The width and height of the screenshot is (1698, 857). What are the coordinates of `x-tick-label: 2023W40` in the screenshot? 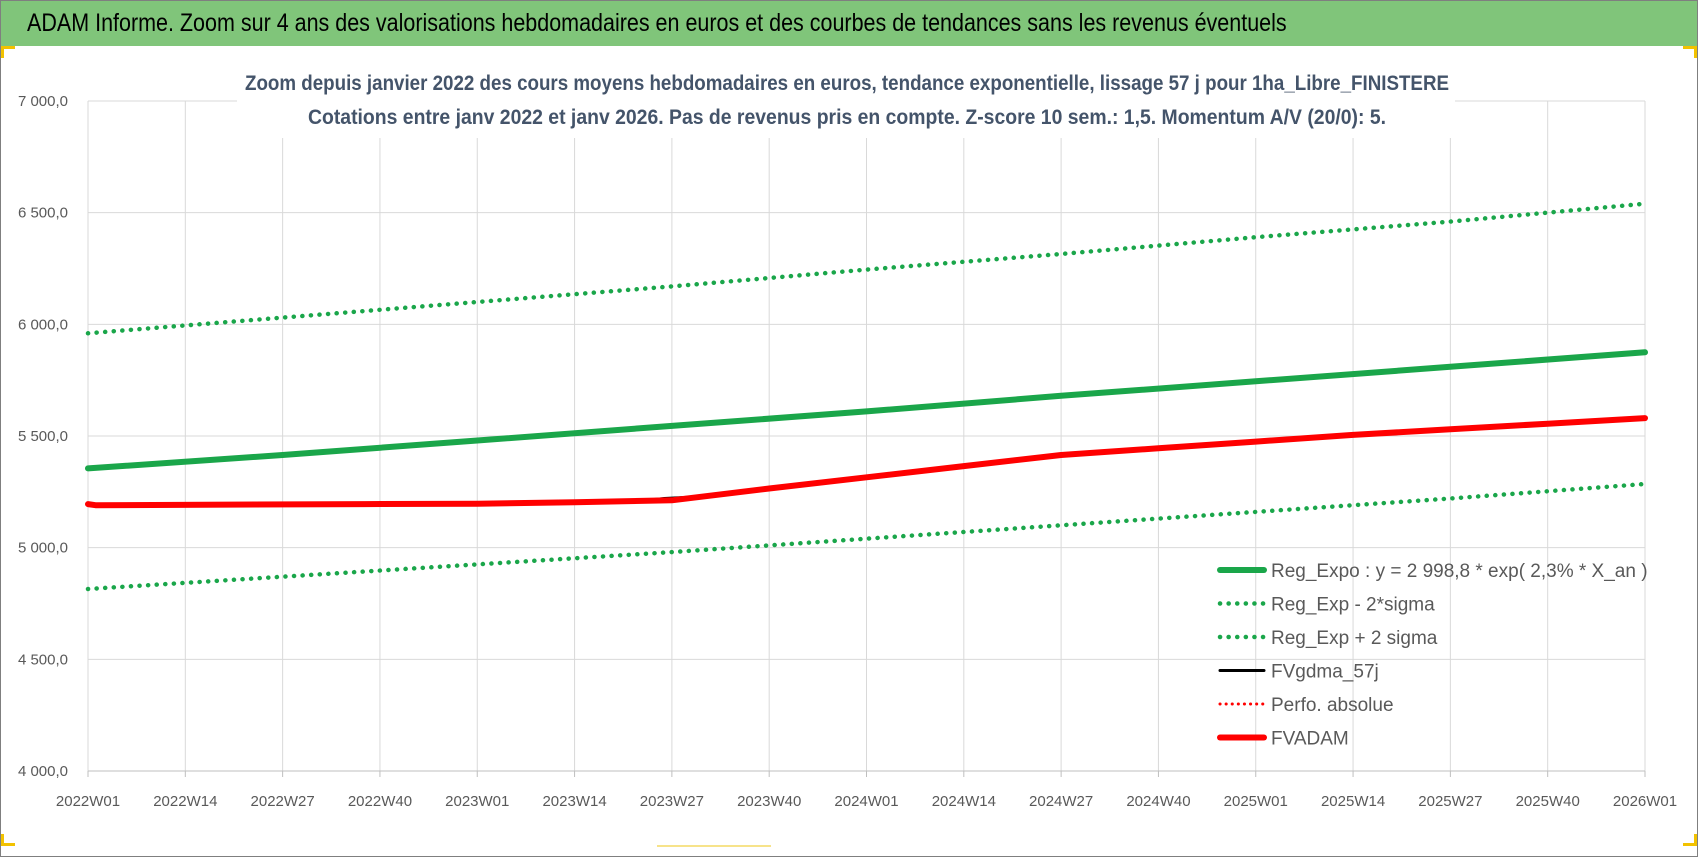 It's located at (769, 801).